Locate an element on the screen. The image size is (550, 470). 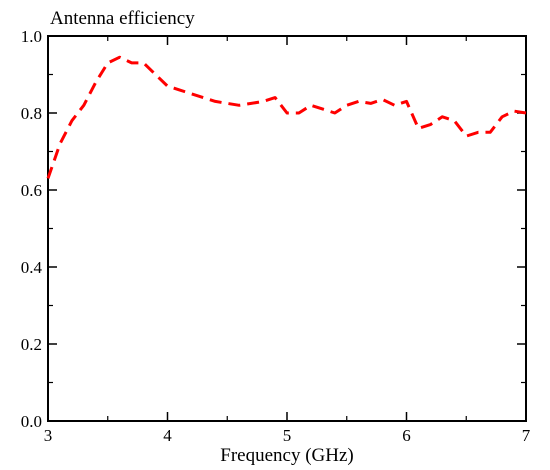
x-tick-label: 4 is located at coordinates (167, 435).